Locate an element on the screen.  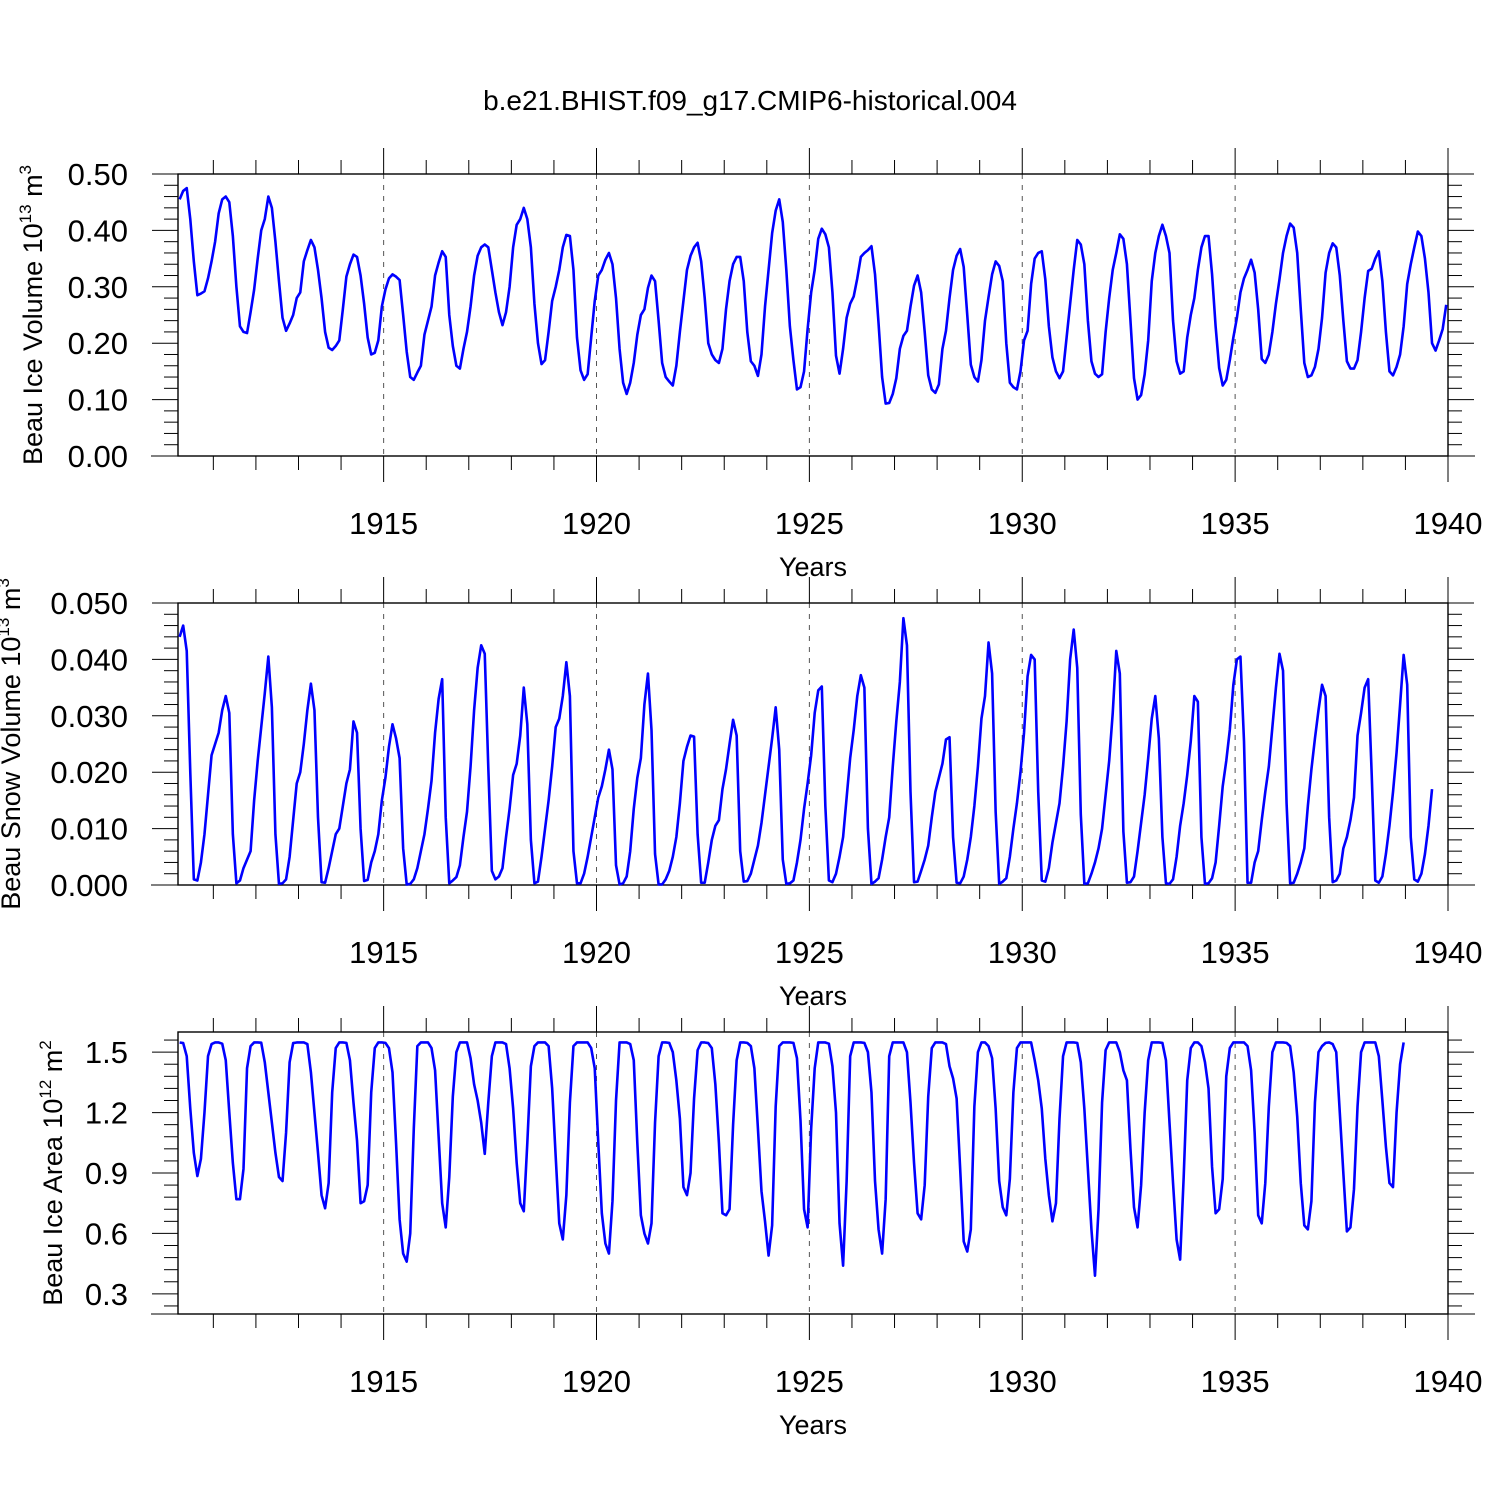
series-line-ice-volume is located at coordinates (813, 295).